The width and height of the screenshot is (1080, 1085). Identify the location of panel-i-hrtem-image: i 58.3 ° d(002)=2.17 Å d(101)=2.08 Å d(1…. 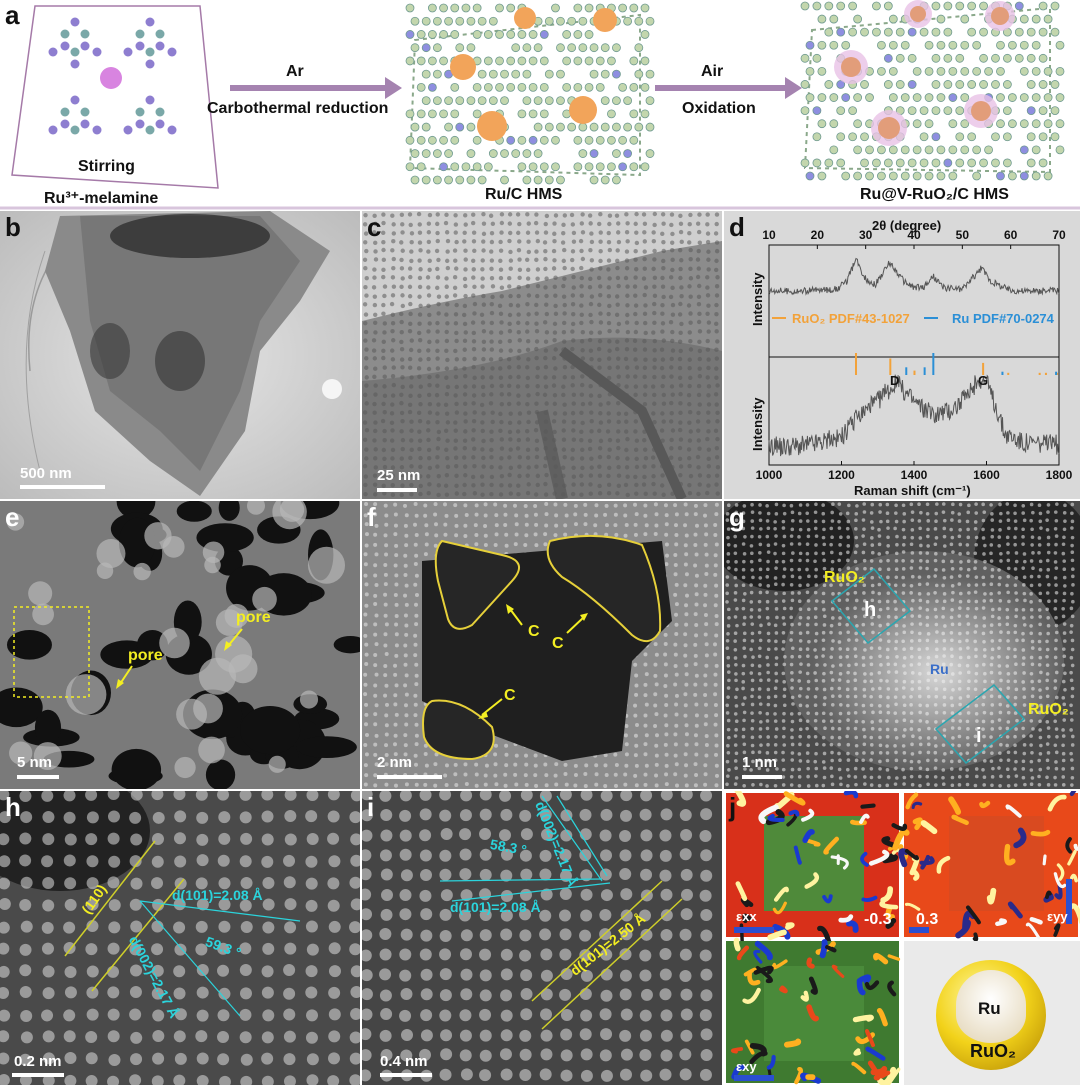
(542, 938).